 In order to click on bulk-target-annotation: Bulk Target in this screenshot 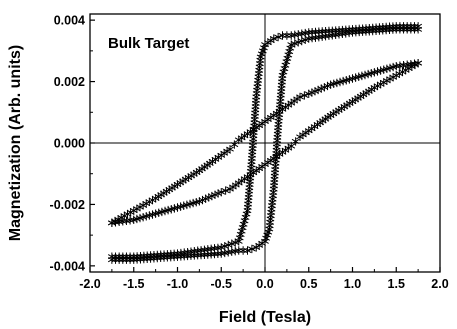, I will do `click(148, 43)`.